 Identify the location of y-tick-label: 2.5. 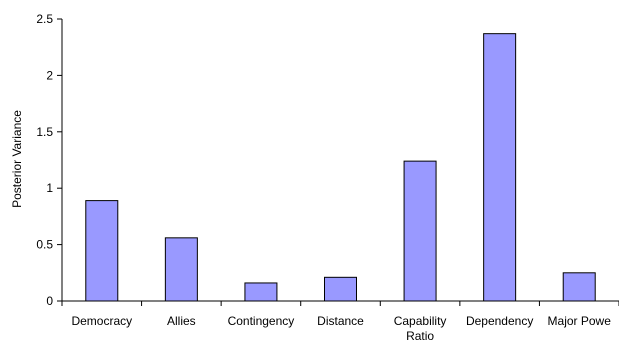
(44, 19).